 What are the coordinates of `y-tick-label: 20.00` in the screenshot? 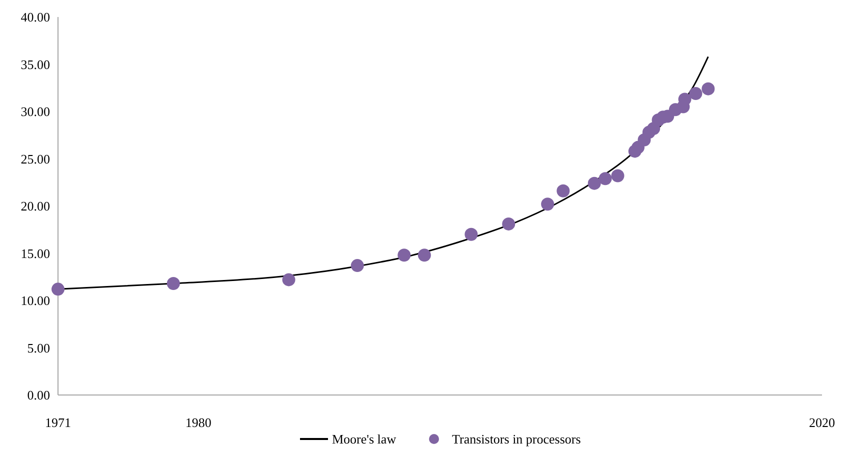 It's located at (35, 206).